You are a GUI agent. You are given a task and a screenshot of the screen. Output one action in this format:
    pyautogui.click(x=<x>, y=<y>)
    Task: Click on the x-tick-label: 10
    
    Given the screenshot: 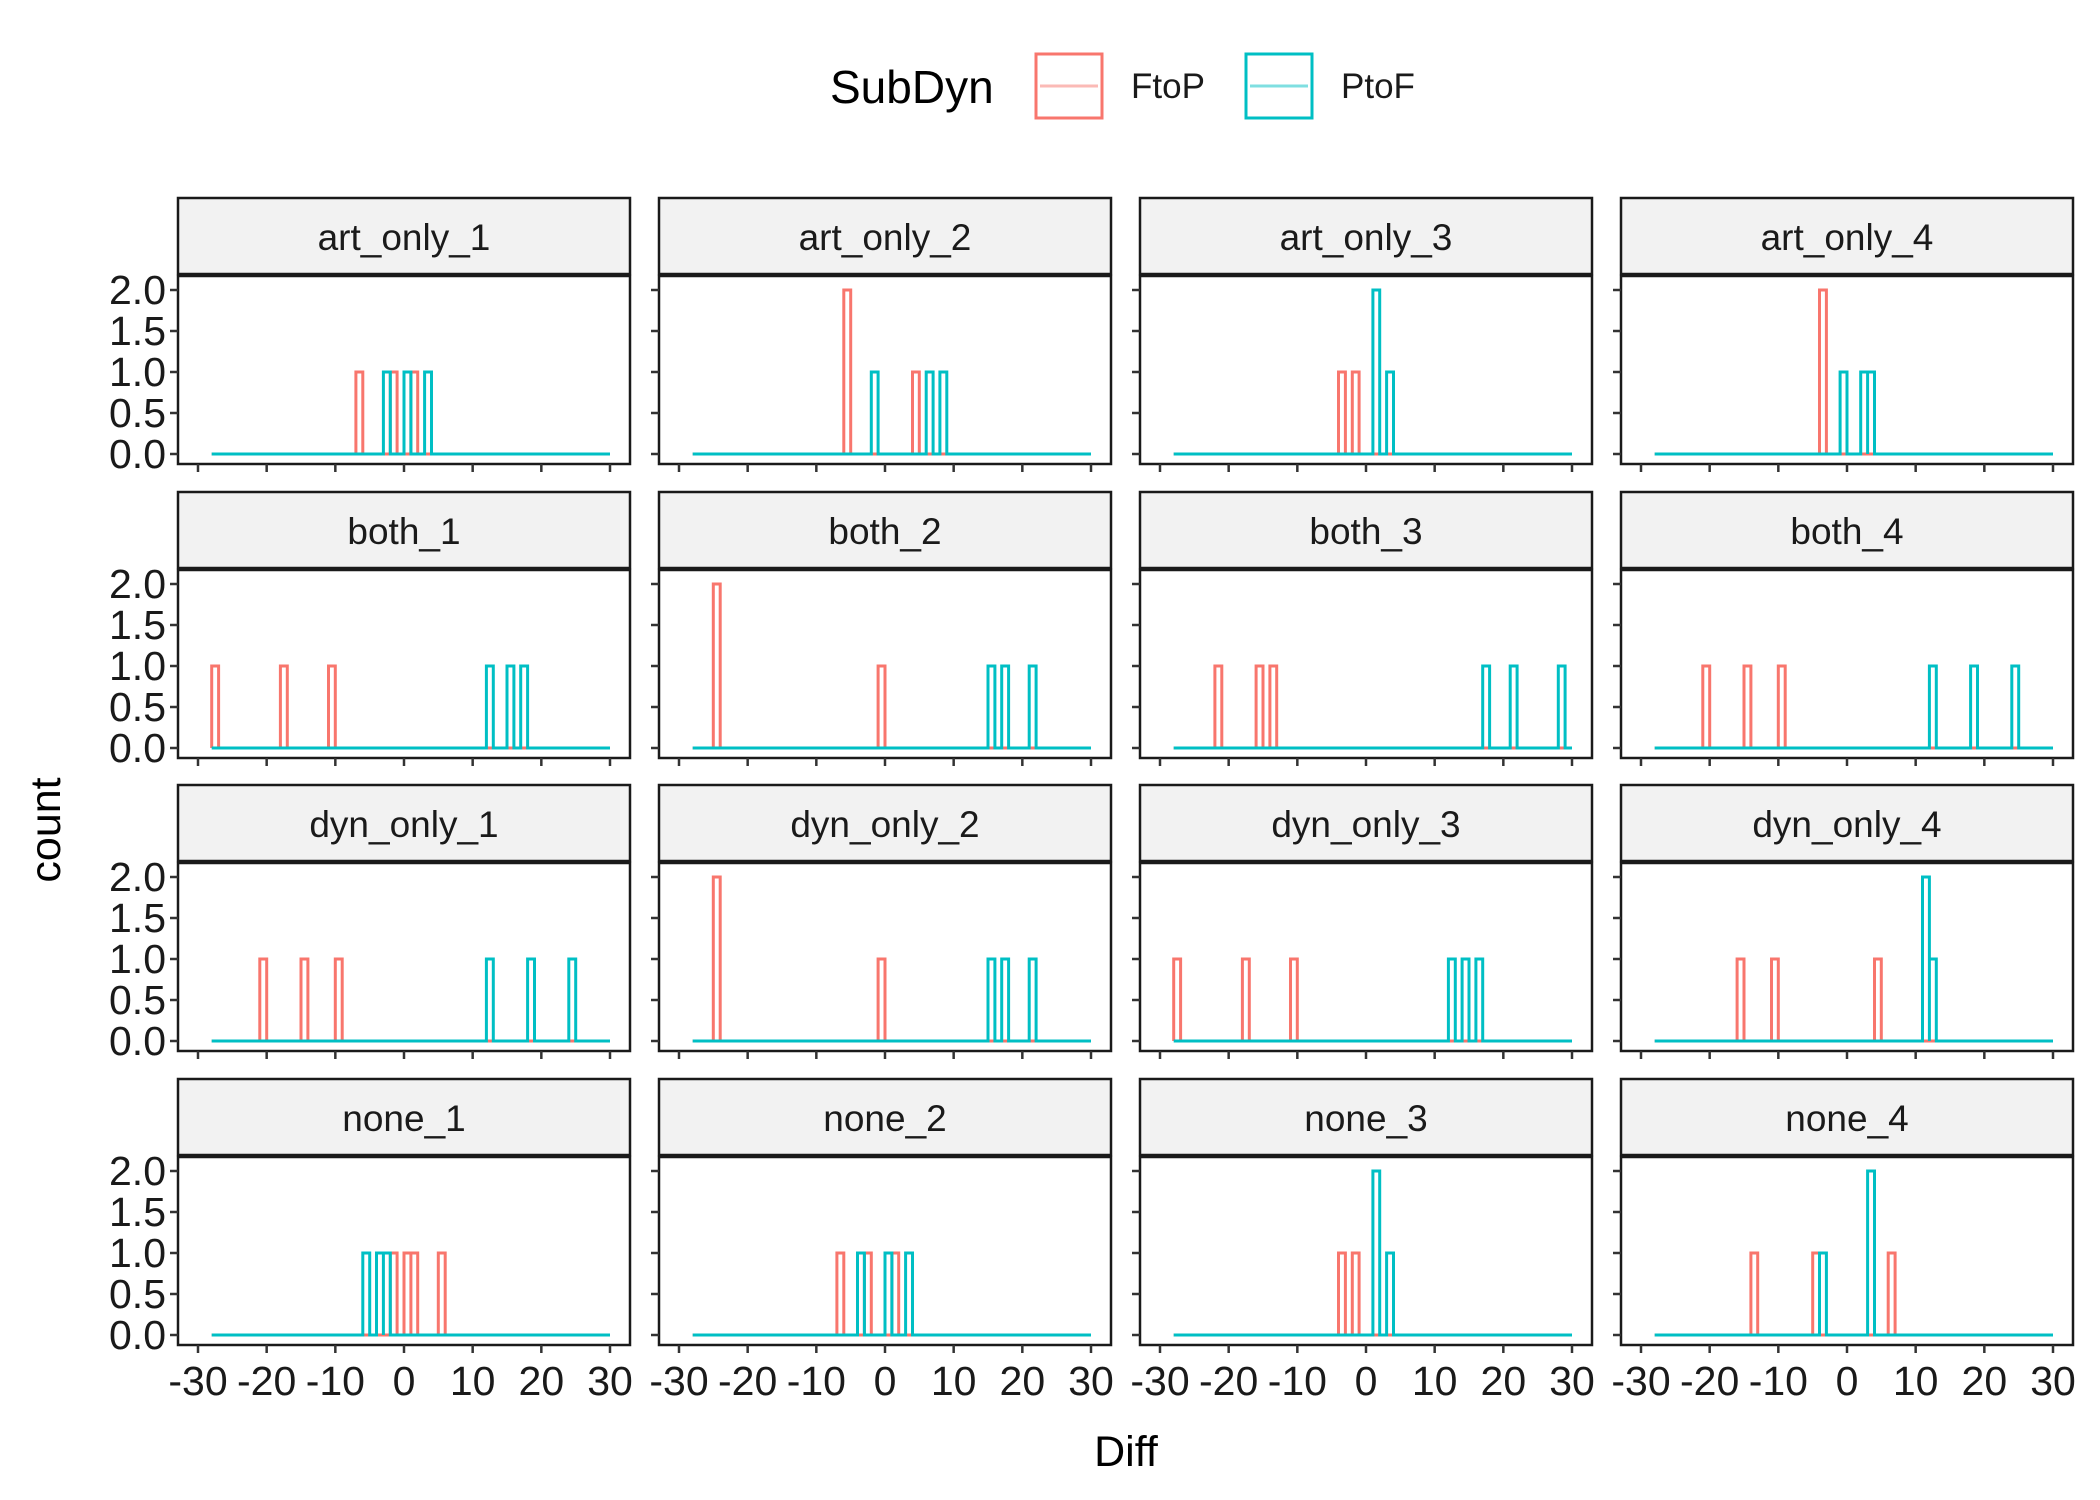 What is the action you would take?
    pyautogui.click(x=473, y=1381)
    